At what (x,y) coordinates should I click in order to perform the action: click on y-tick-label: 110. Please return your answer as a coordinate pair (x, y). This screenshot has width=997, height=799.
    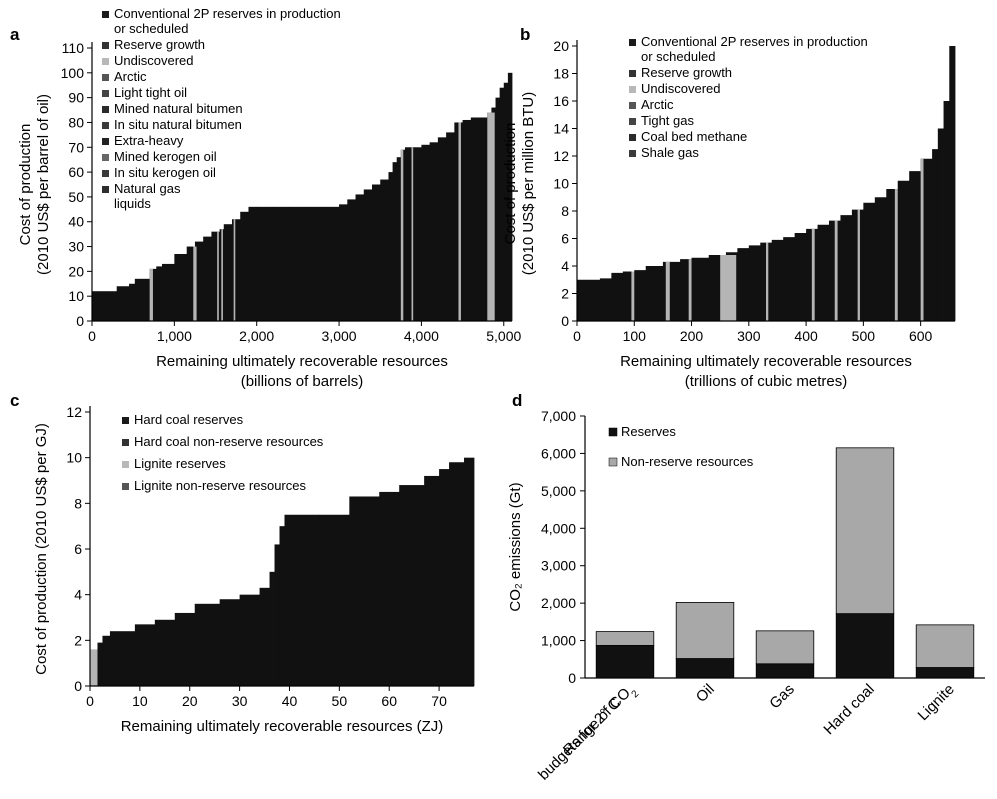
    Looking at the image, I should click on (73, 48).